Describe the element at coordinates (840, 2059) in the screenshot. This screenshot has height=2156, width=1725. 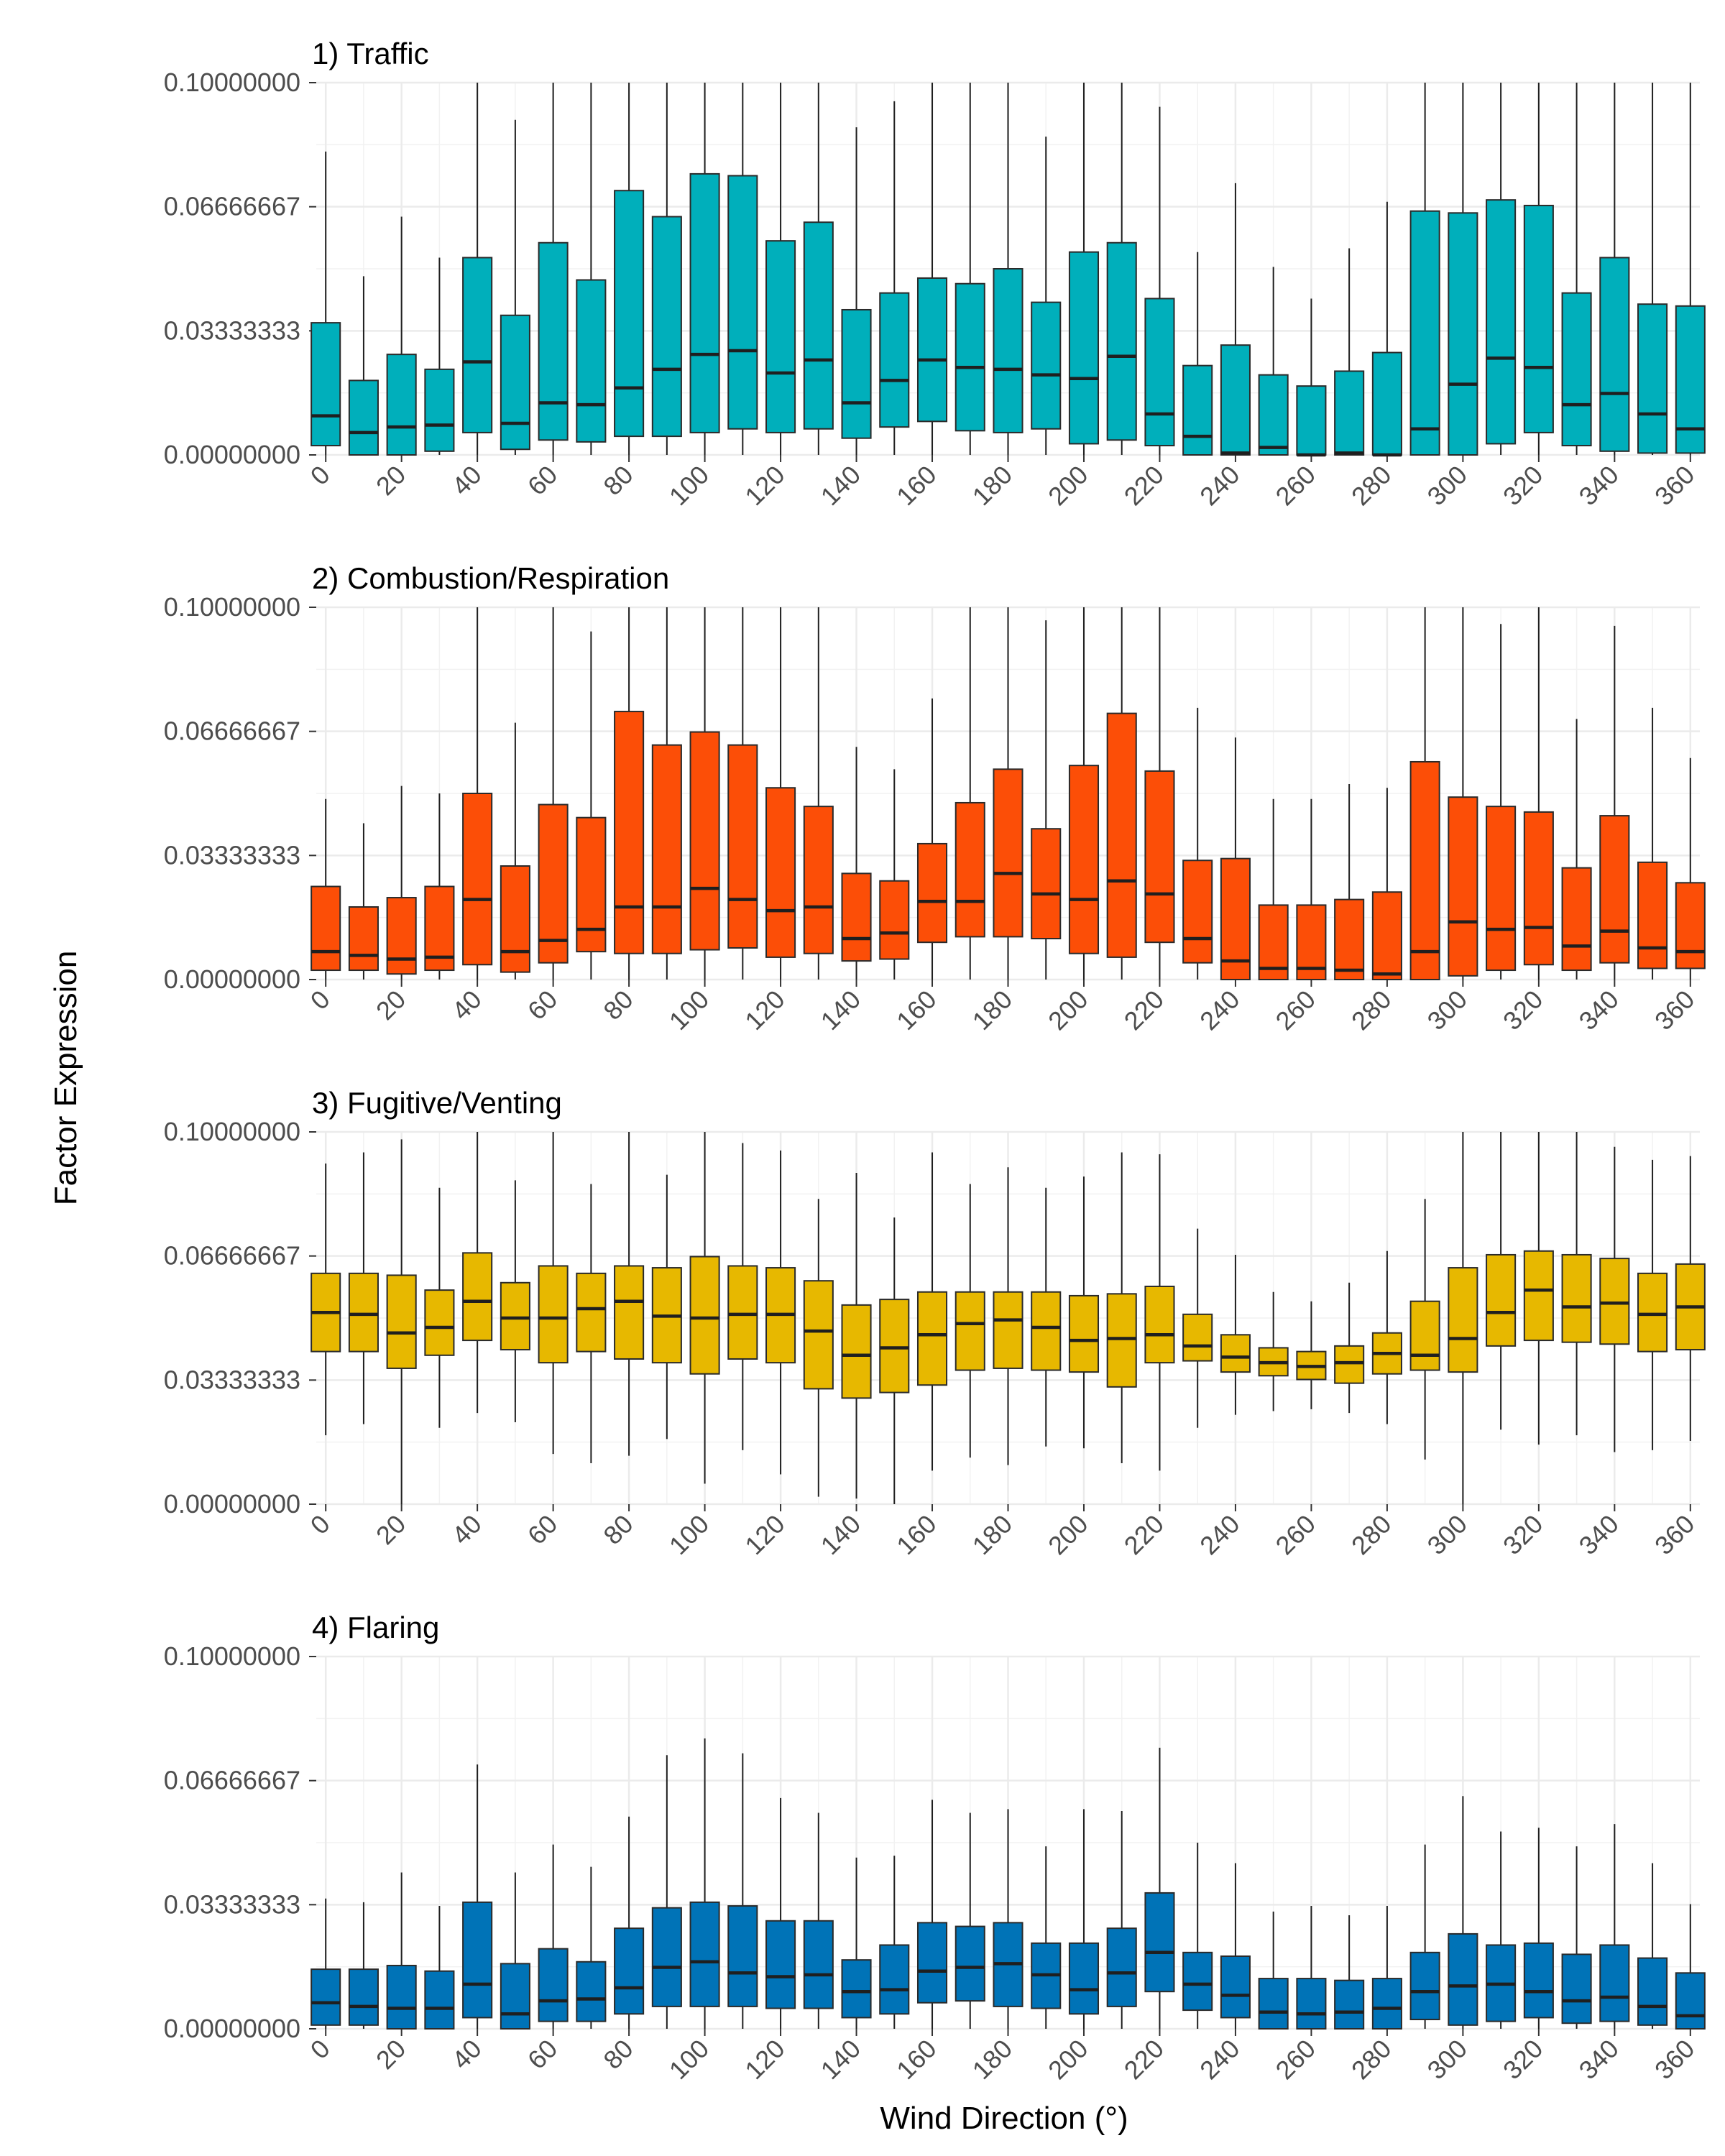
I see `x-tick-label: 140` at that location.